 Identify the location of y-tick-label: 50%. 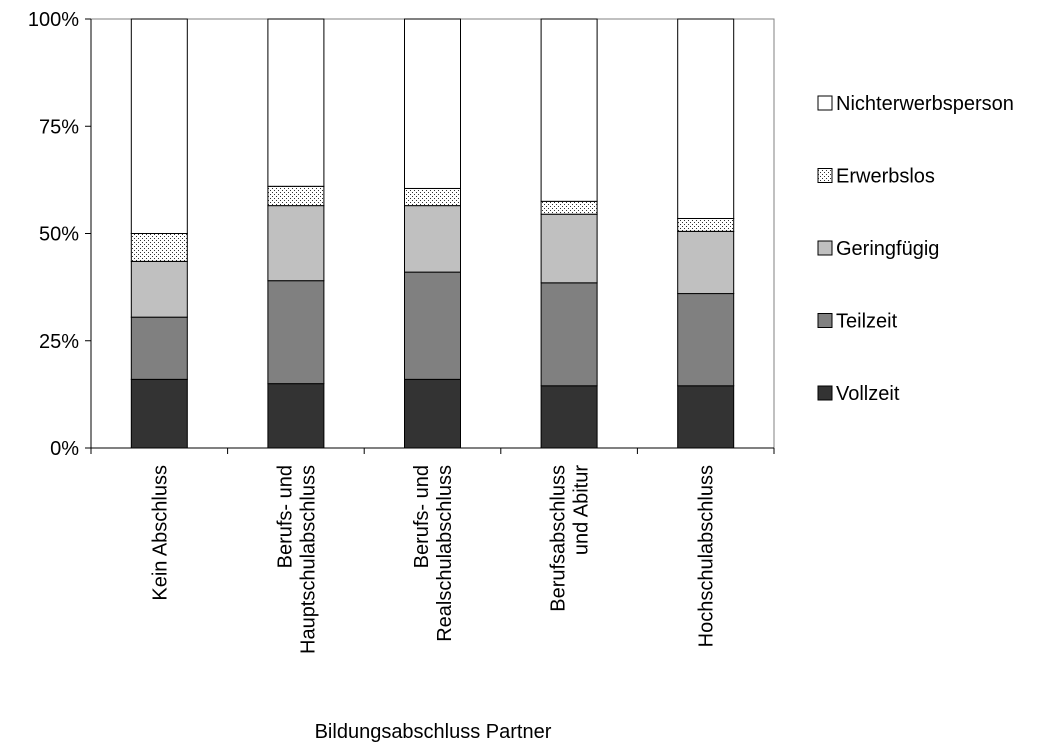
(59, 235).